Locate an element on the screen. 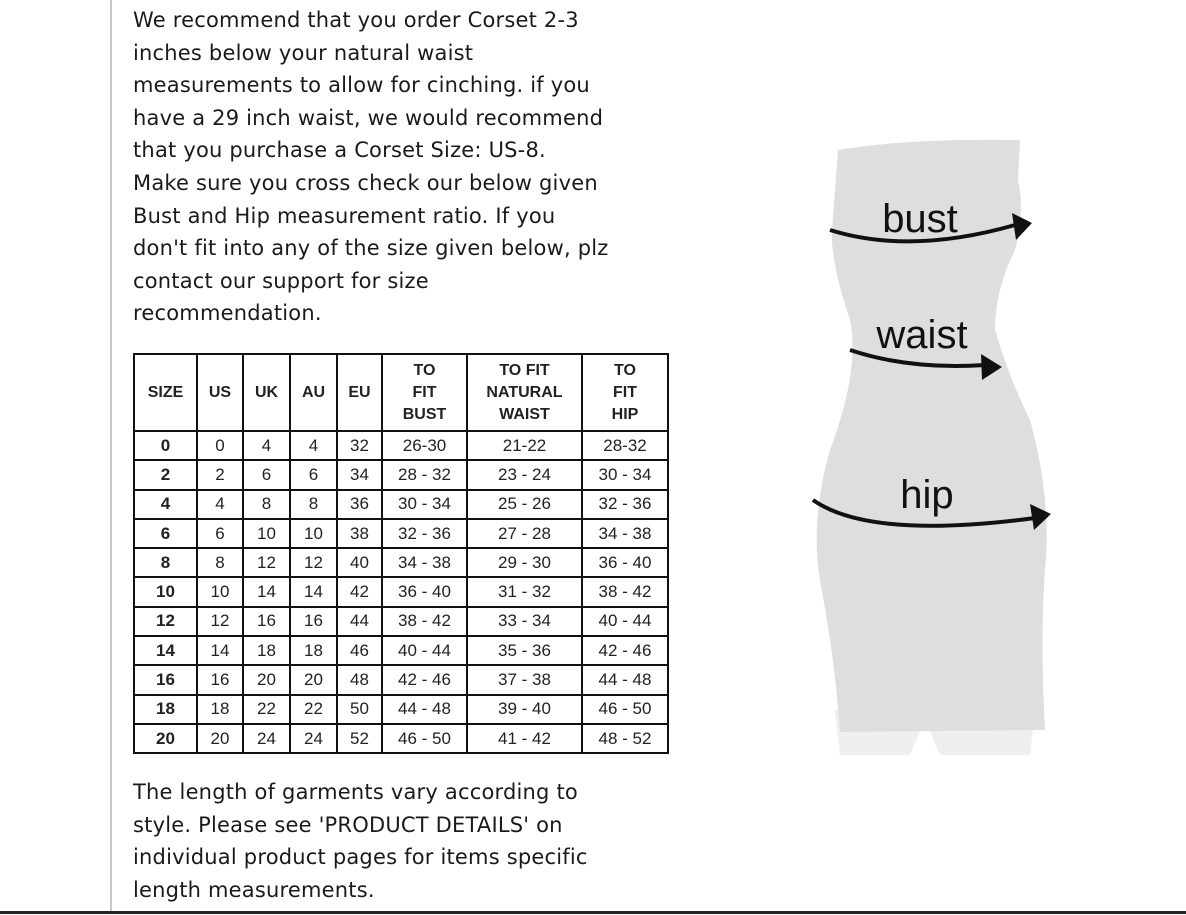 The image size is (1186, 915). column-header-line: US is located at coordinates (220, 392).